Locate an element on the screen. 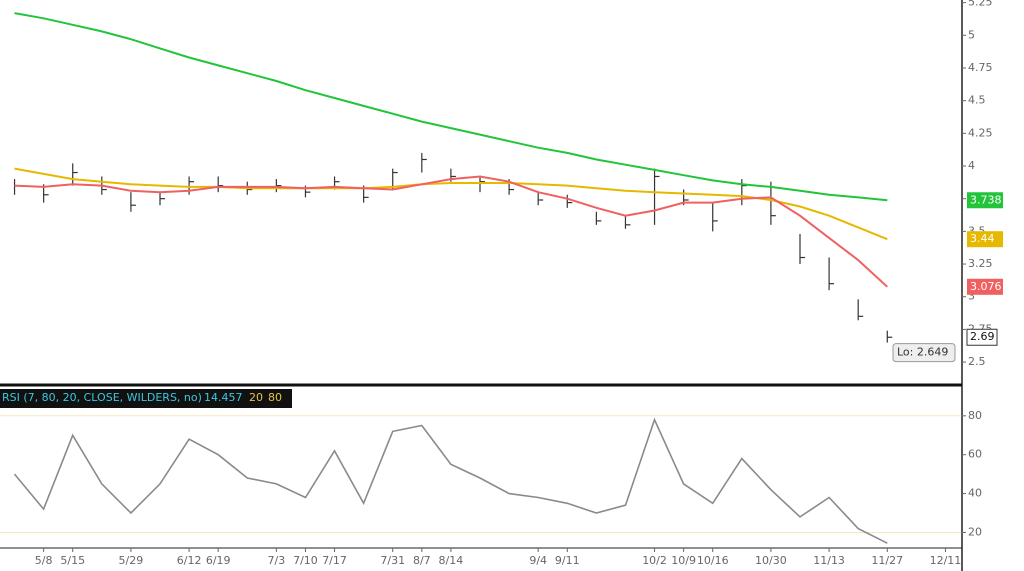  y-tick-label: 3.25 is located at coordinates (980, 263).